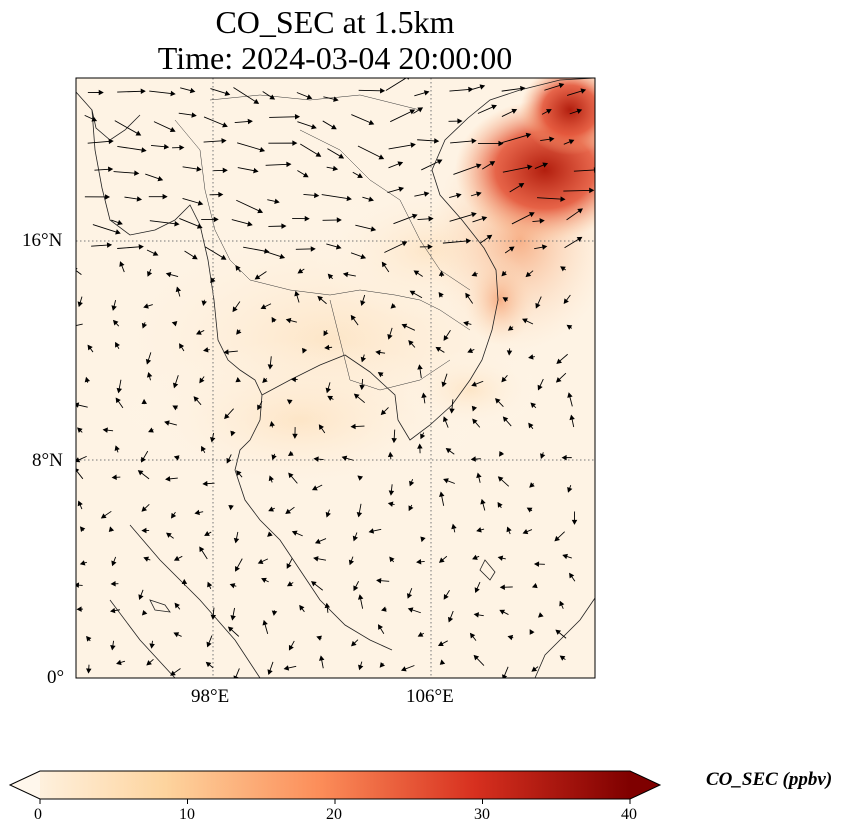 The height and width of the screenshot is (836, 854). Describe the element at coordinates (335, 58) in the screenshot. I see `map-subtitle-time: Time: 2024-03-04 20:00:00` at that location.